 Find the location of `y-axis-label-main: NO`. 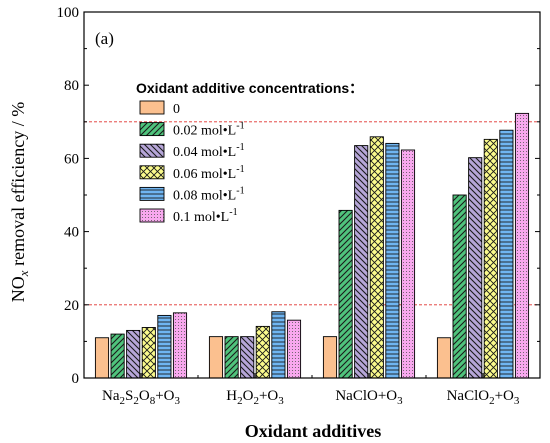

y-axis-label-main: NO is located at coordinates (18, 289).